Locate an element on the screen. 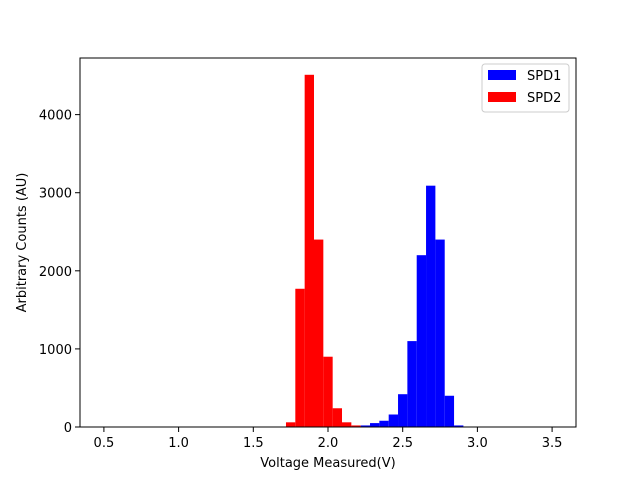 This screenshot has width=640, height=480. y-tick-label: 0 is located at coordinates (68, 428).